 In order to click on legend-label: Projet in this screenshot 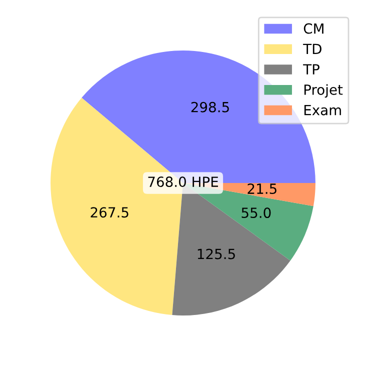, I will do `click(323, 91)`.